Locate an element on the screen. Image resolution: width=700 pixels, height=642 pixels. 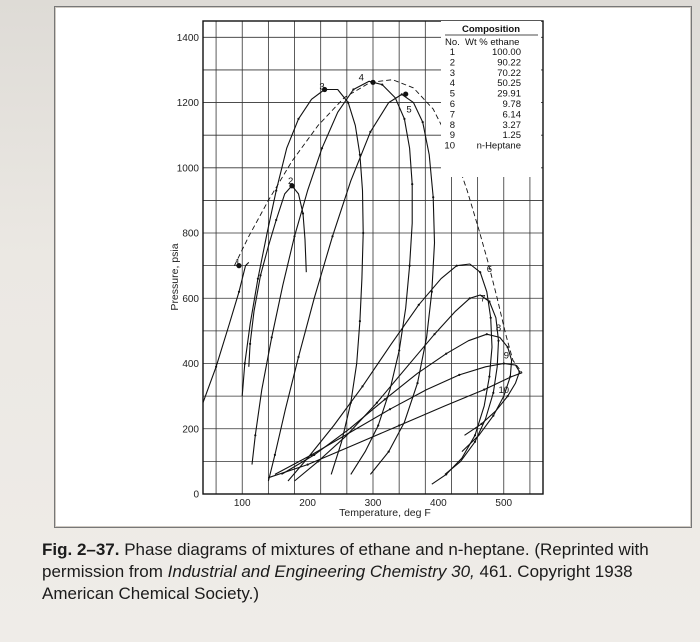
legend-entry-wt: n-Heptane is located at coordinates (499, 146).